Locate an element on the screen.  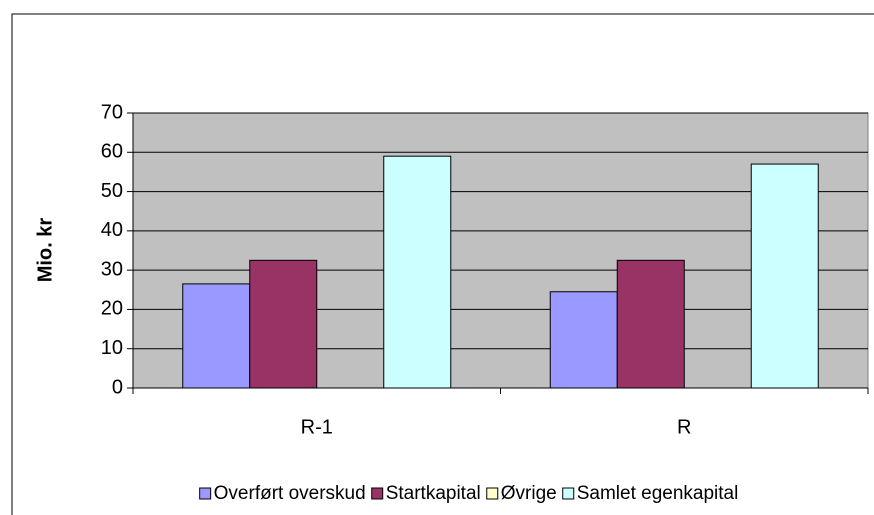
y-tick-label: 50 is located at coordinates (112, 191).